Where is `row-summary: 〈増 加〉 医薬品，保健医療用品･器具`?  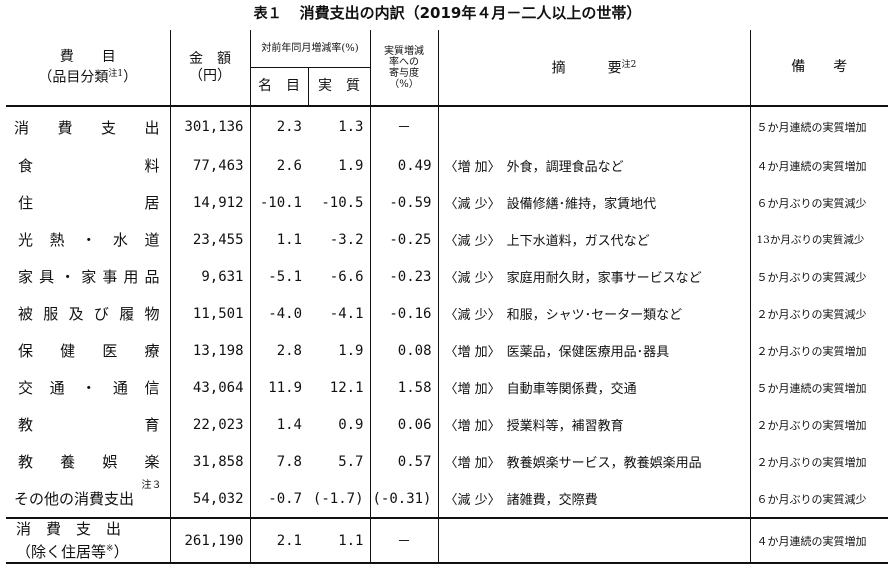
row-summary: 〈増 加〉 医薬品，保健医療用品･器具 is located at coordinates (594, 350).